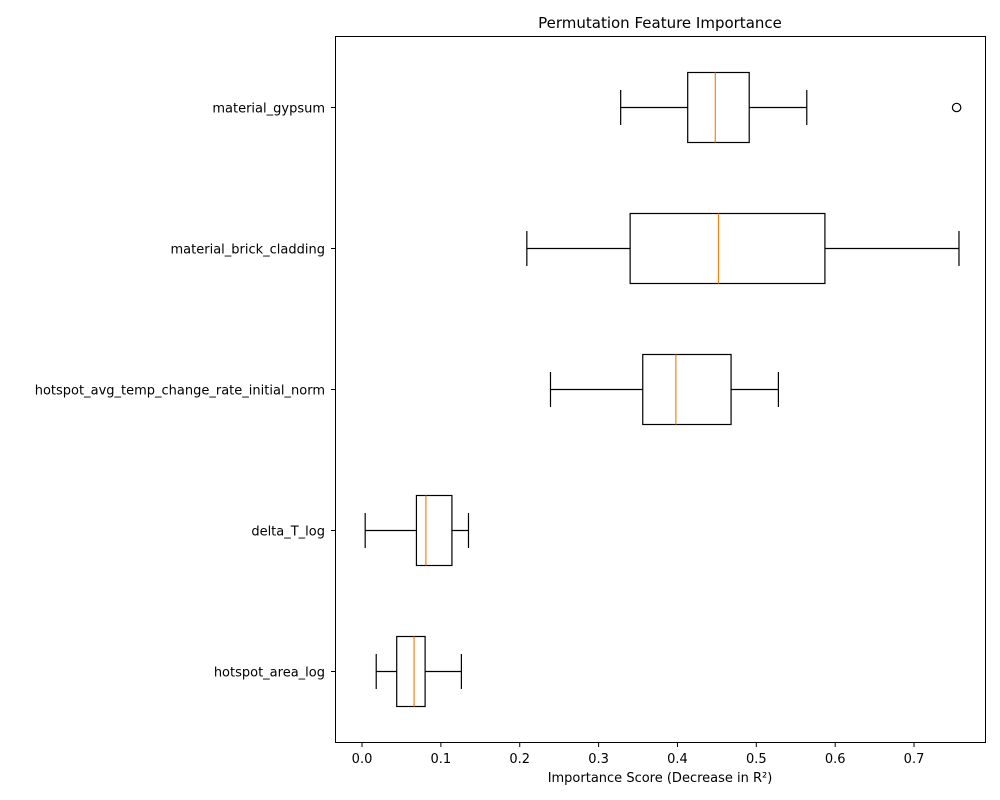  I want to click on outlier-point, so click(956, 107).